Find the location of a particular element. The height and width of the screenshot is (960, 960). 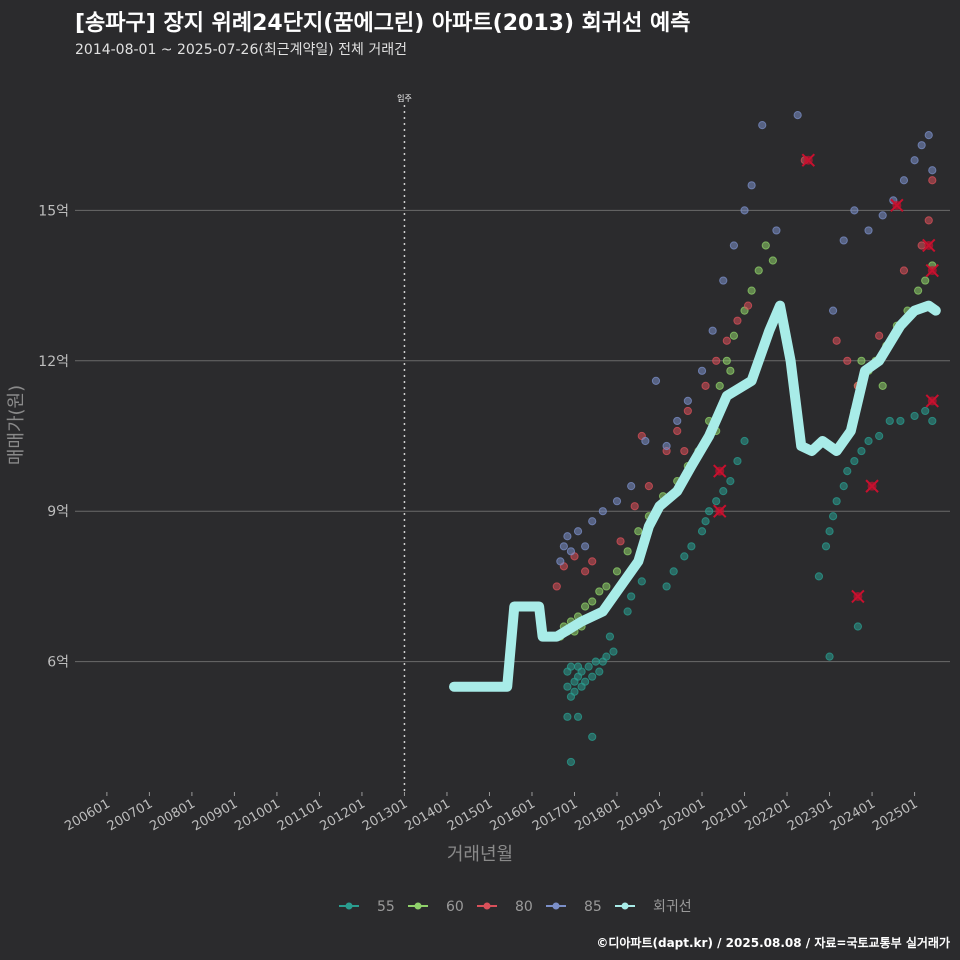

y-axis-ticks: 6억 9억 12억 15억 is located at coordinates (53, 436).